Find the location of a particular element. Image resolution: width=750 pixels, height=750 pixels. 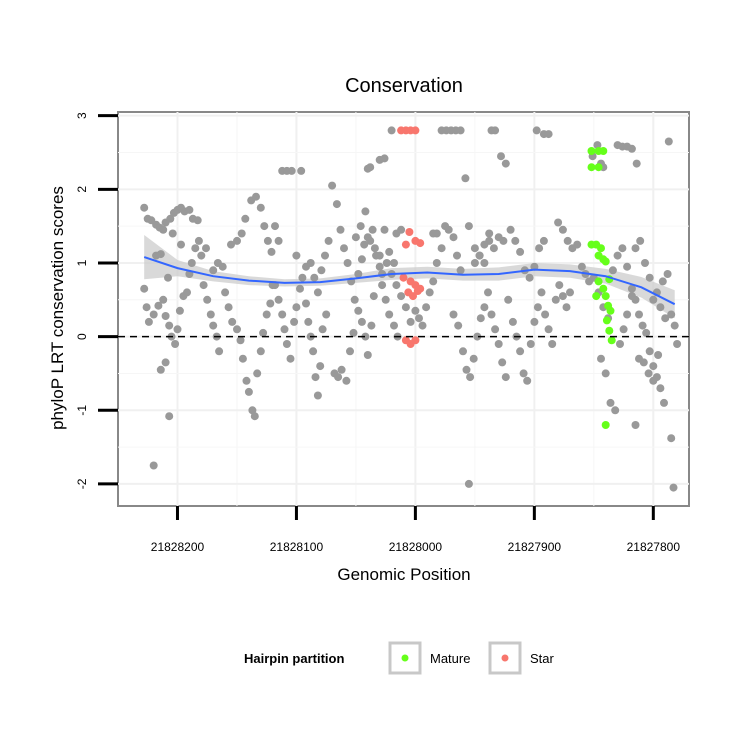

y-tick-label: -1 is located at coordinates (82, 410).